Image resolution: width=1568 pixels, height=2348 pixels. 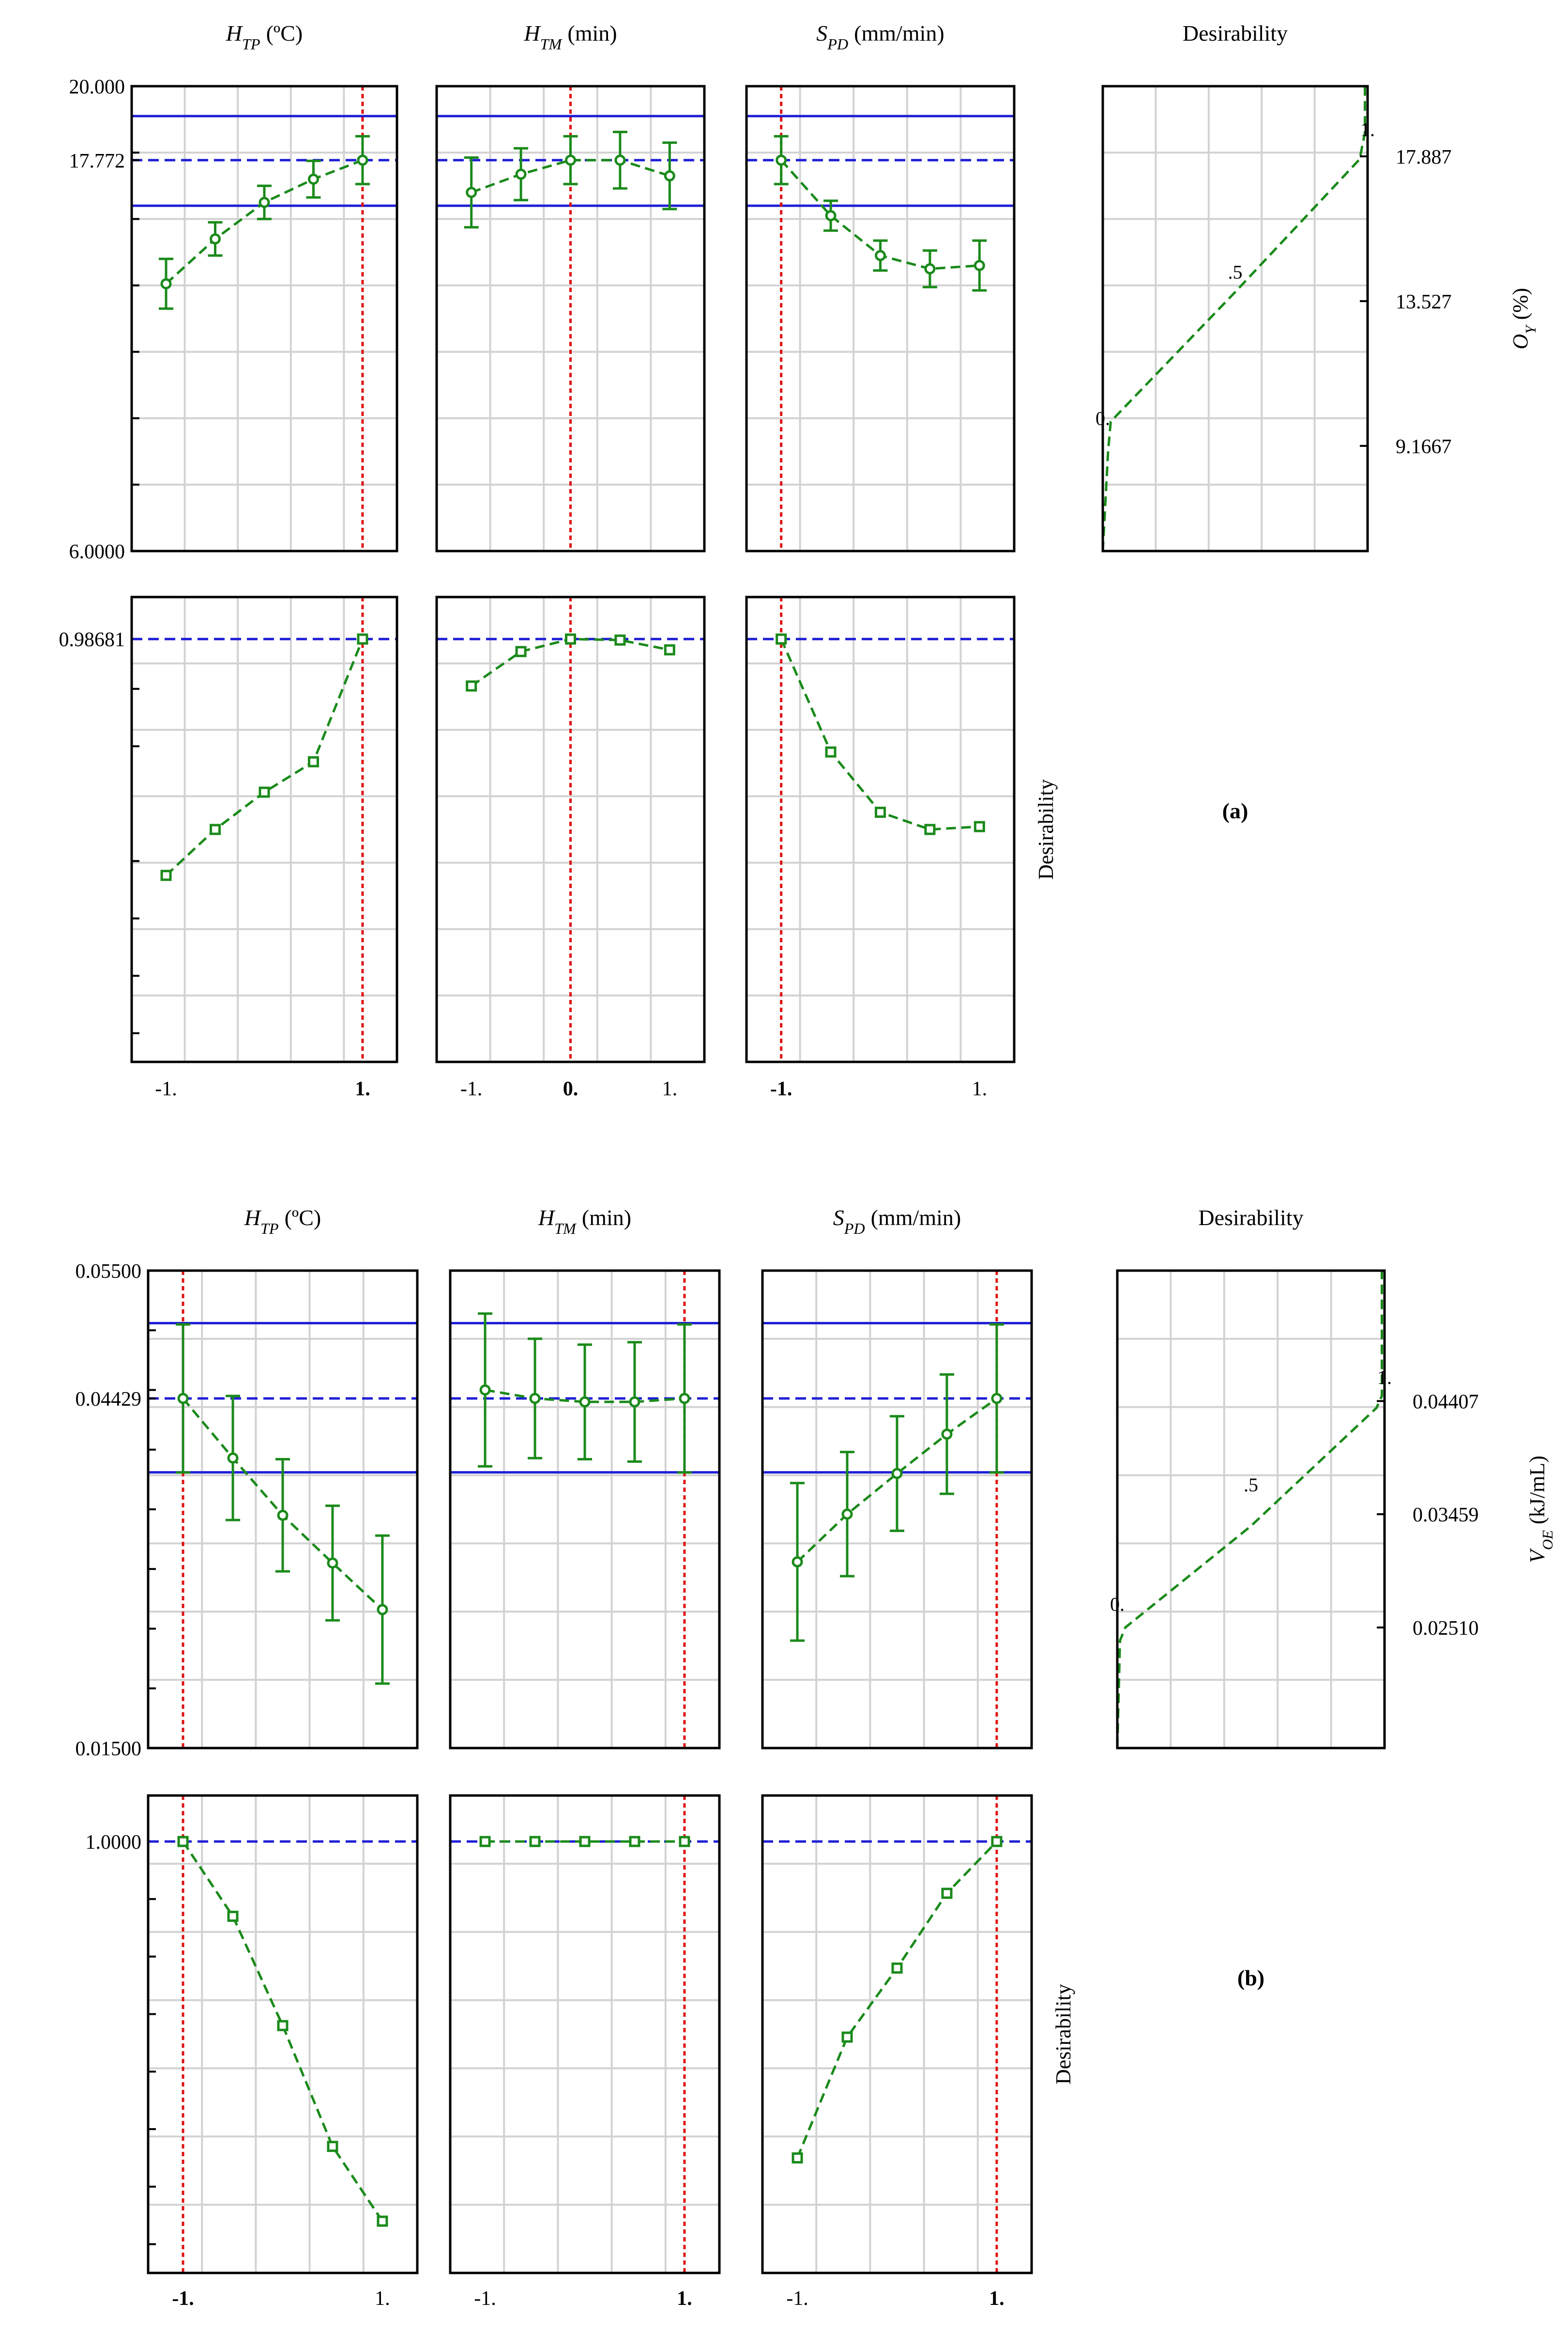 What do you see at coordinates (916, 1217) in the screenshot?
I see `factor-title-b-2-unit: (mm/min)` at bounding box center [916, 1217].